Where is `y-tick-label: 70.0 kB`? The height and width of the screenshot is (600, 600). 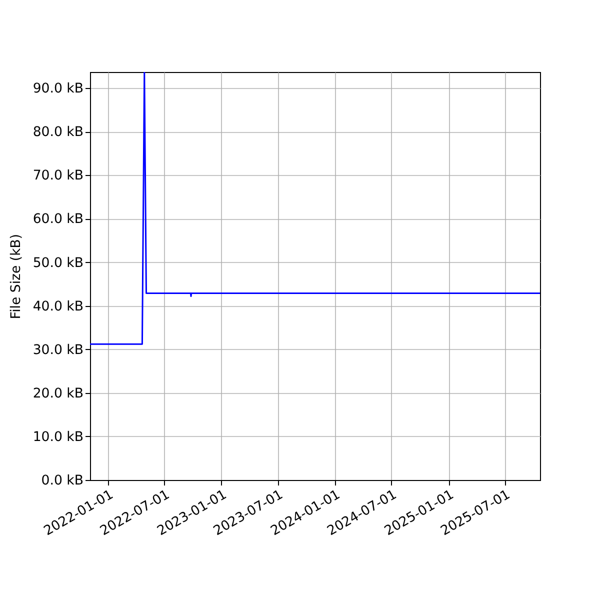 y-tick-label: 70.0 kB is located at coordinates (58, 176).